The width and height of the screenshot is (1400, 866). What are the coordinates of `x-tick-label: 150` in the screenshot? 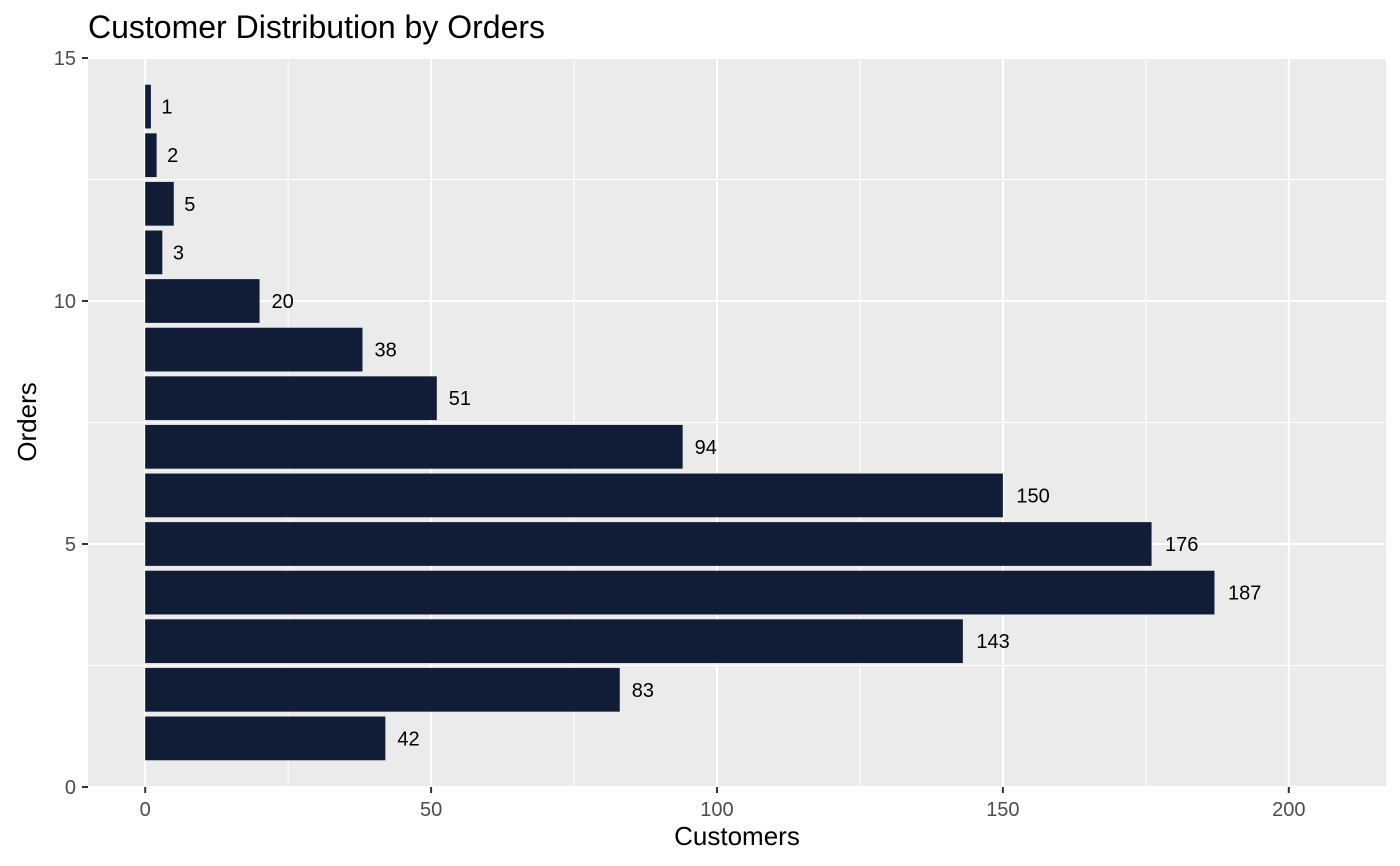 It's located at (1002, 810).